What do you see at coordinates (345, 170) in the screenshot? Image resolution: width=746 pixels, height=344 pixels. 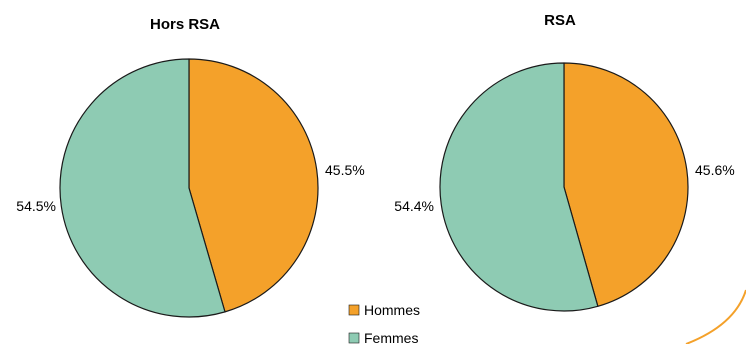 I see `data-label-hors-rsa-hommes: 45.5%` at bounding box center [345, 170].